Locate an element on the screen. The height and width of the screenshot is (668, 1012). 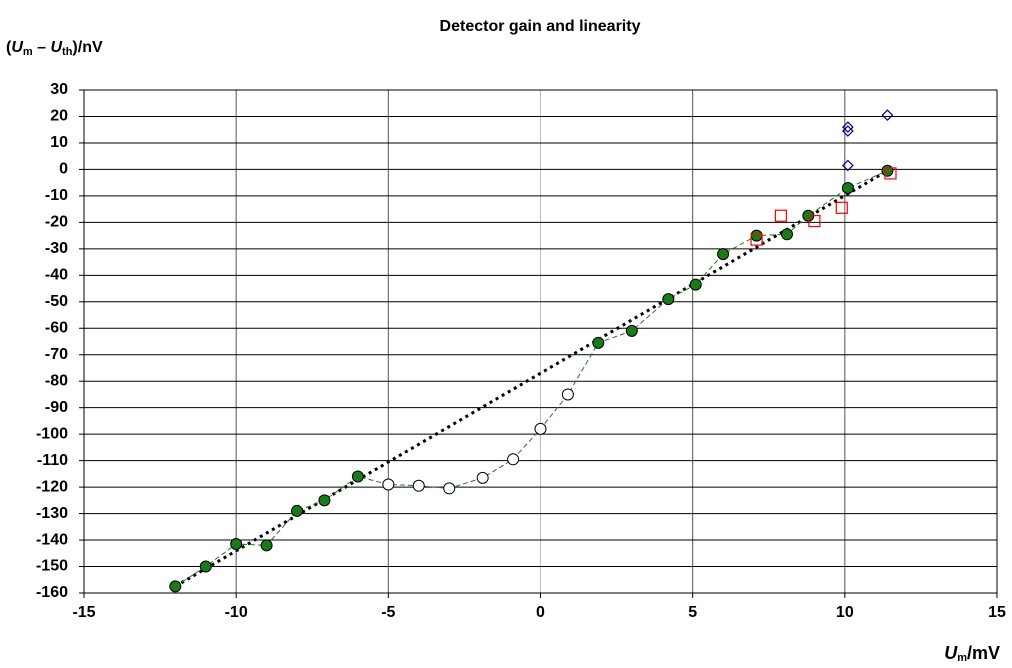
x-tick-label: 5 is located at coordinates (692, 612).